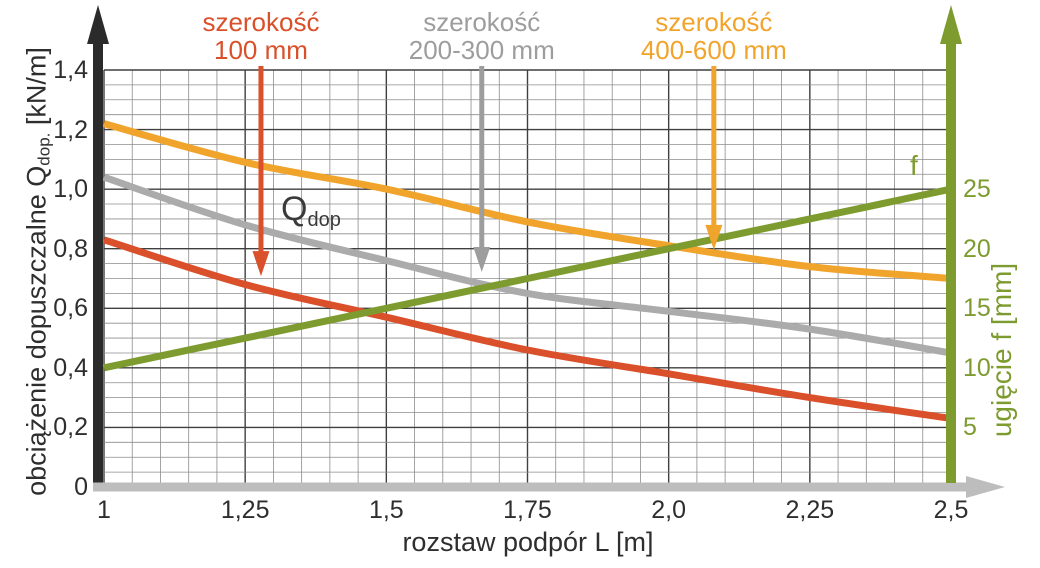  I want to click on annotation-arrowhead-400-600-mm, so click(714, 237).